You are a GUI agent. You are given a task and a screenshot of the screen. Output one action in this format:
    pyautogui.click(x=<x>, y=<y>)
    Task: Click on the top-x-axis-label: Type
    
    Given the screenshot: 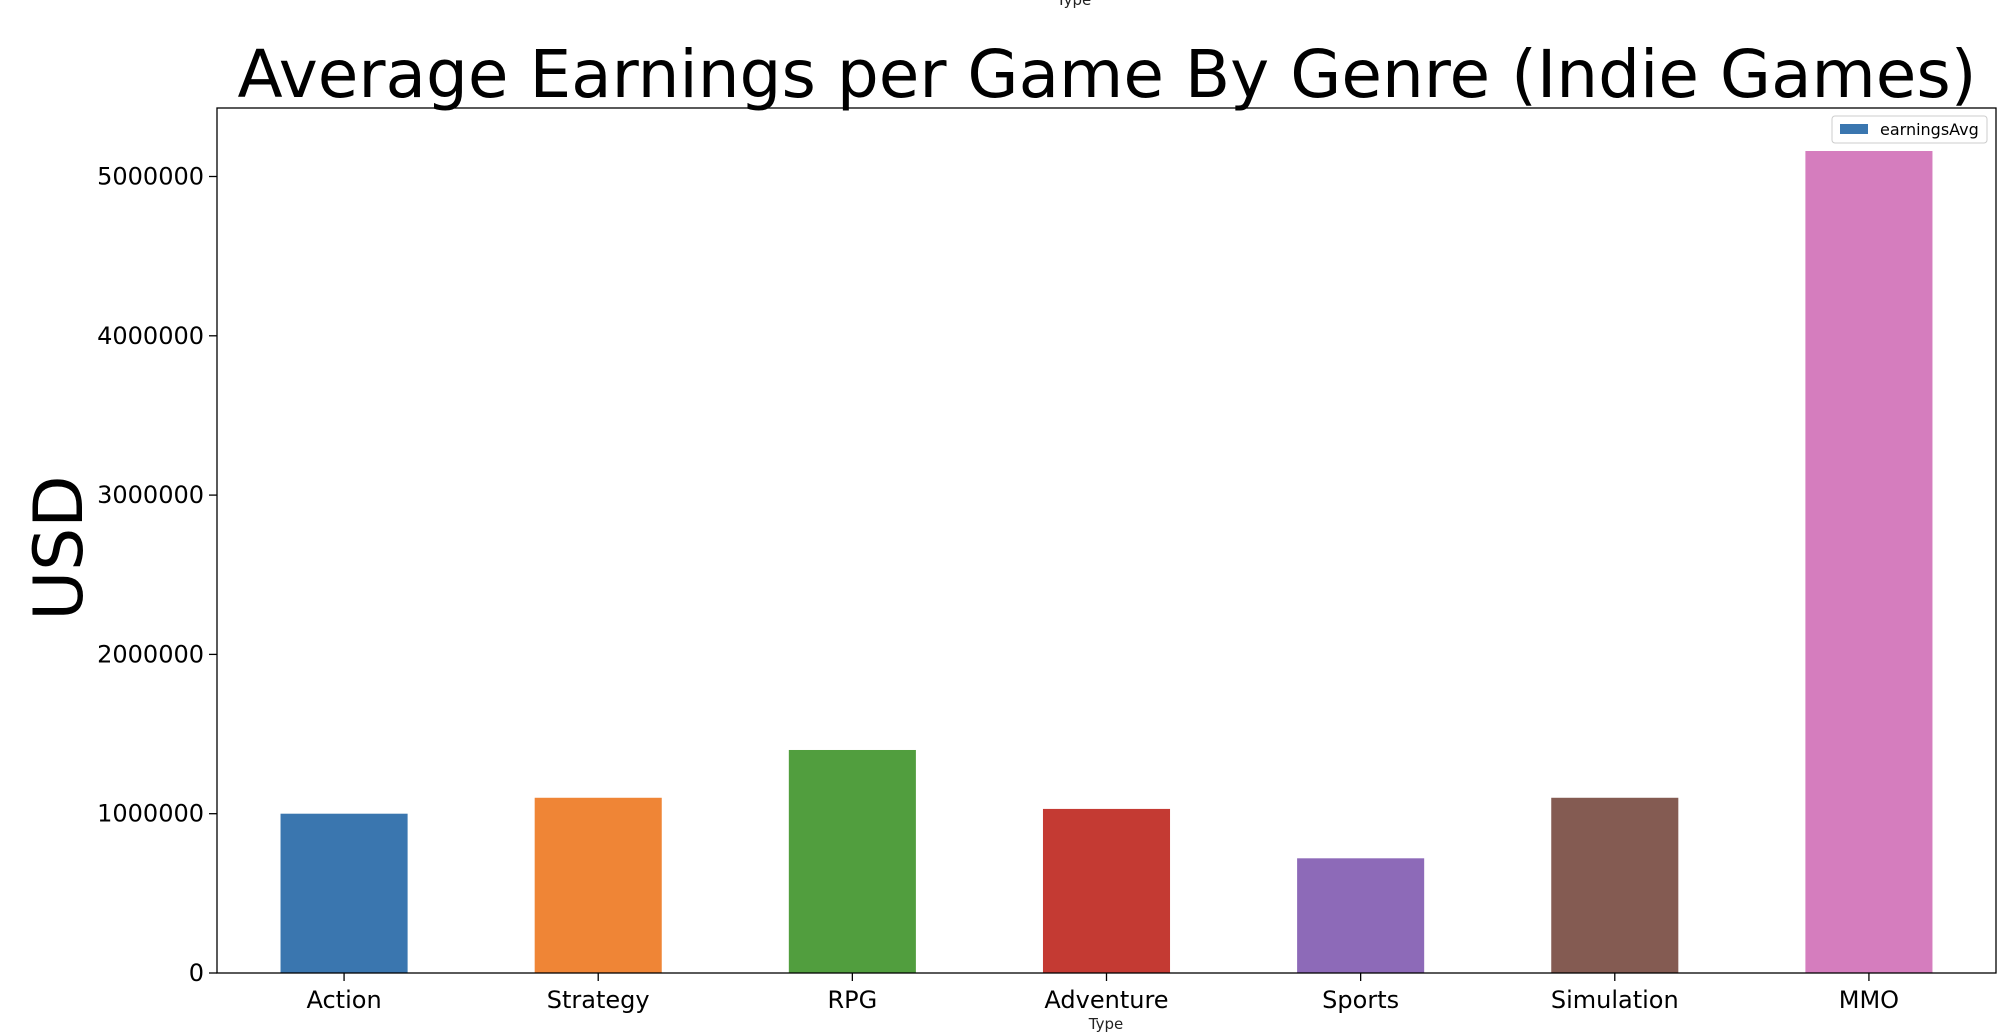 What is the action you would take?
    pyautogui.click(x=1073, y=4)
    